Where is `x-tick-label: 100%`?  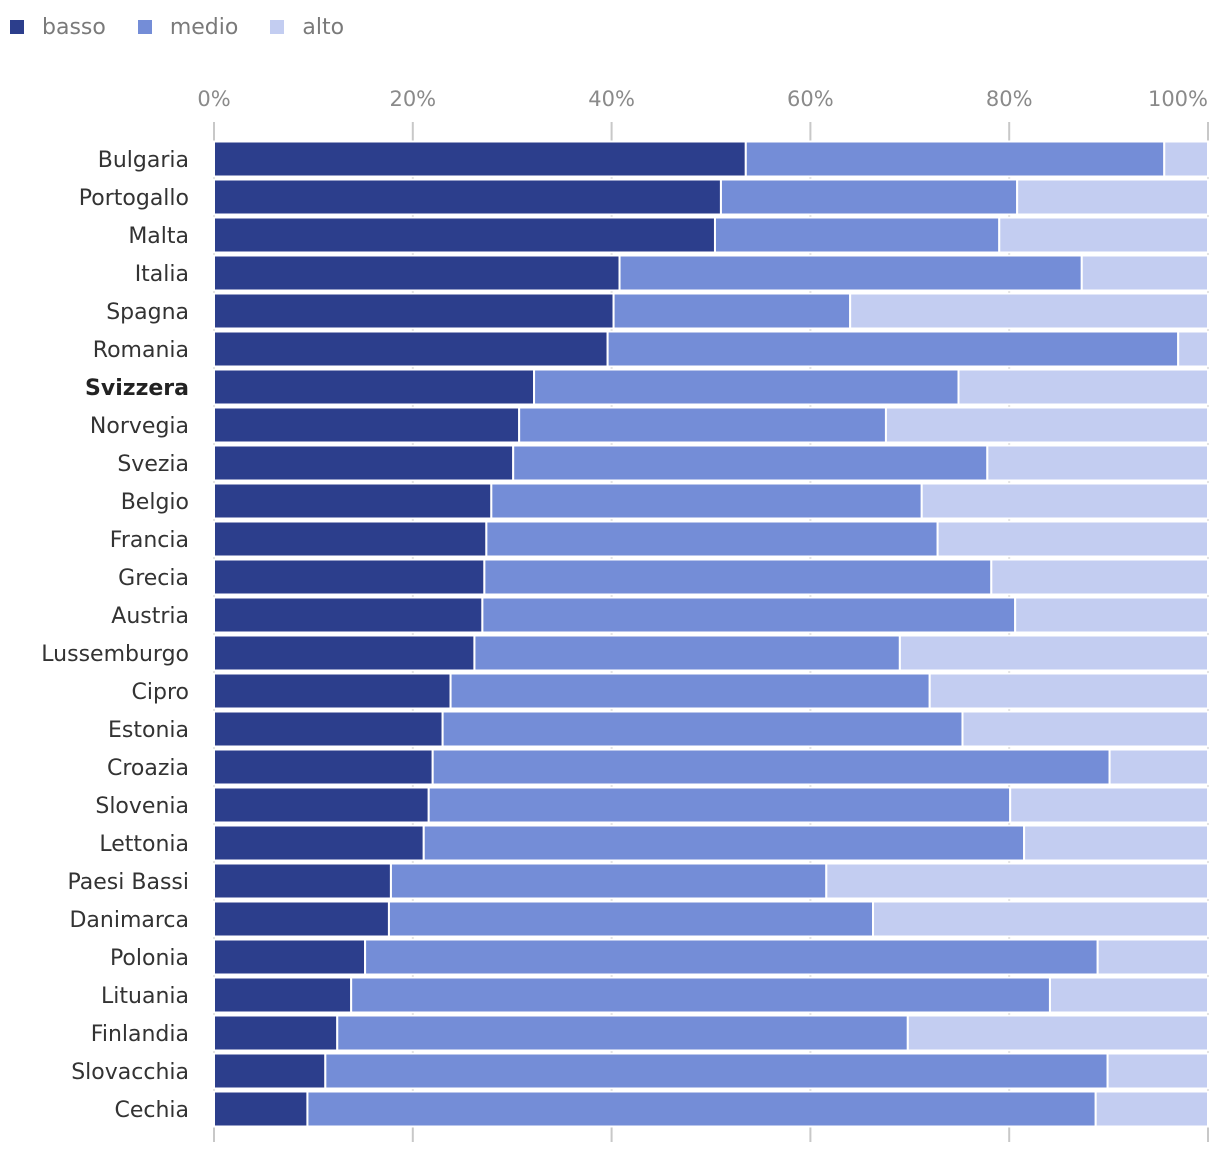 x-tick-label: 100% is located at coordinates (1178, 99).